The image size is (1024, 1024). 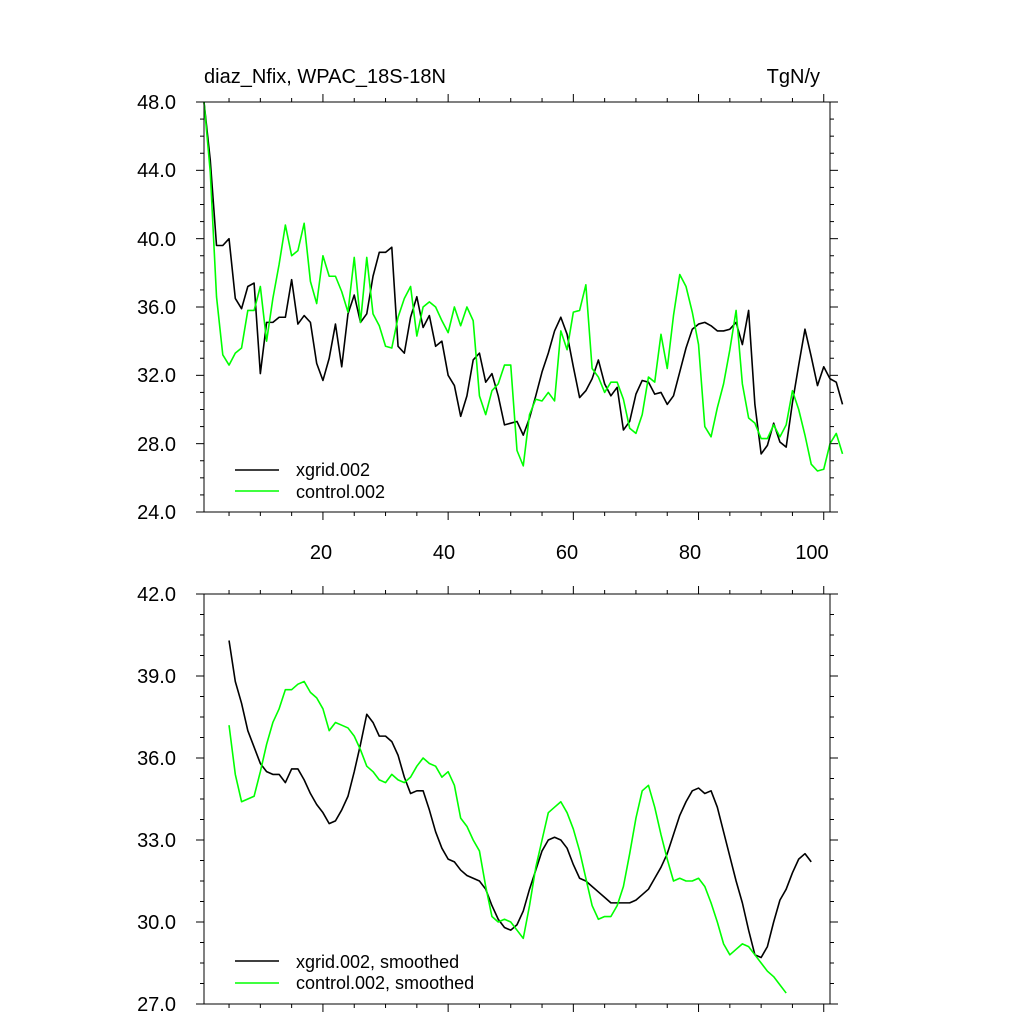 I want to click on bottom-chart-ytick-label: 30.0, so click(x=156, y=923).